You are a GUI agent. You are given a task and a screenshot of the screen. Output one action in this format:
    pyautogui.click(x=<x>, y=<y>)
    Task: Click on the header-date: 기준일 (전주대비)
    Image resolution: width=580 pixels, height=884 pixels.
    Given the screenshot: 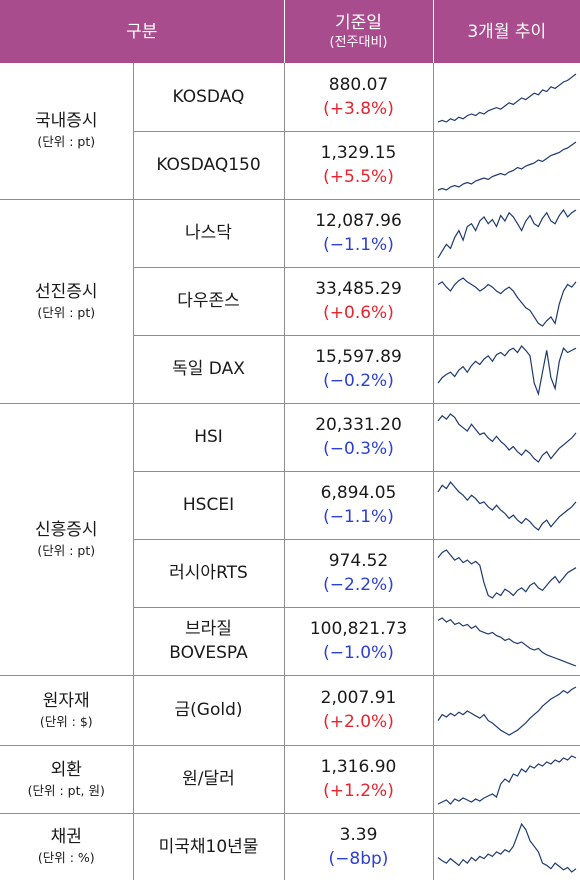 What is the action you would take?
    pyautogui.click(x=359, y=31)
    